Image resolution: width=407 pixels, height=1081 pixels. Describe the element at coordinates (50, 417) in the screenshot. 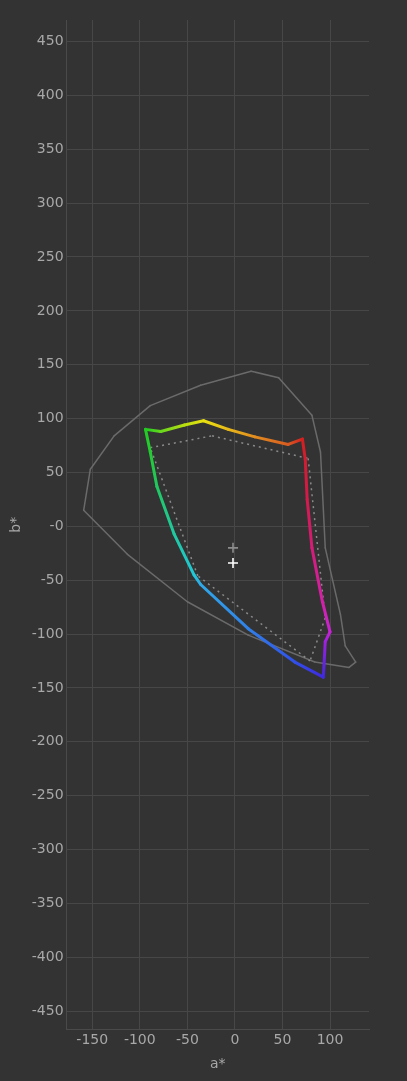

I see `y-tick-label: 100` at that location.